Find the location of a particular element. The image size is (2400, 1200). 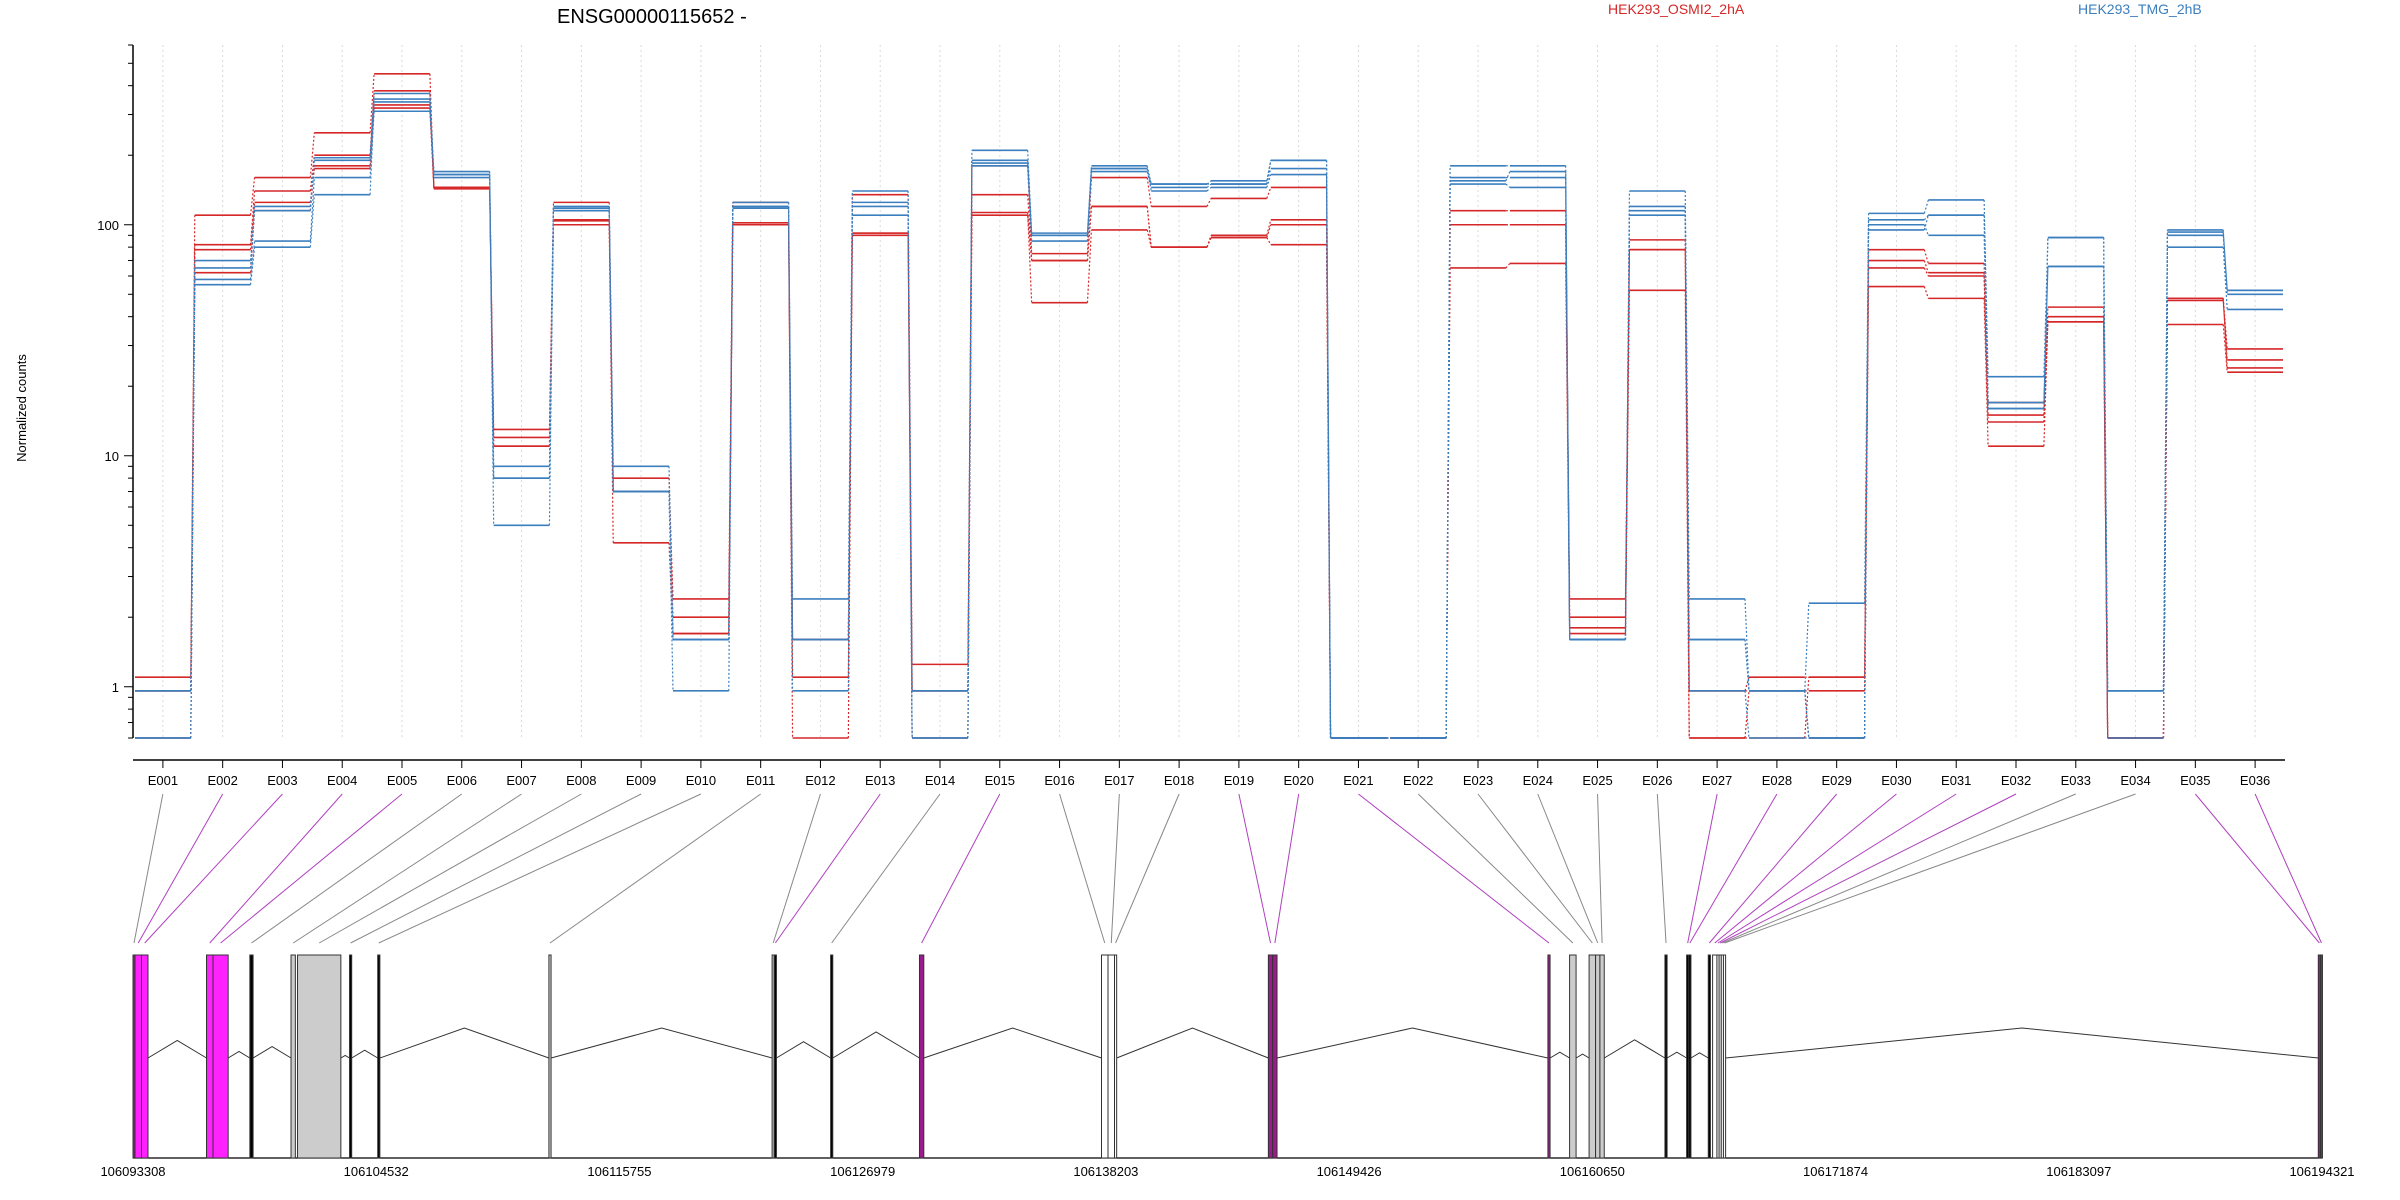

x-tick-label: E023 is located at coordinates (1478, 780).